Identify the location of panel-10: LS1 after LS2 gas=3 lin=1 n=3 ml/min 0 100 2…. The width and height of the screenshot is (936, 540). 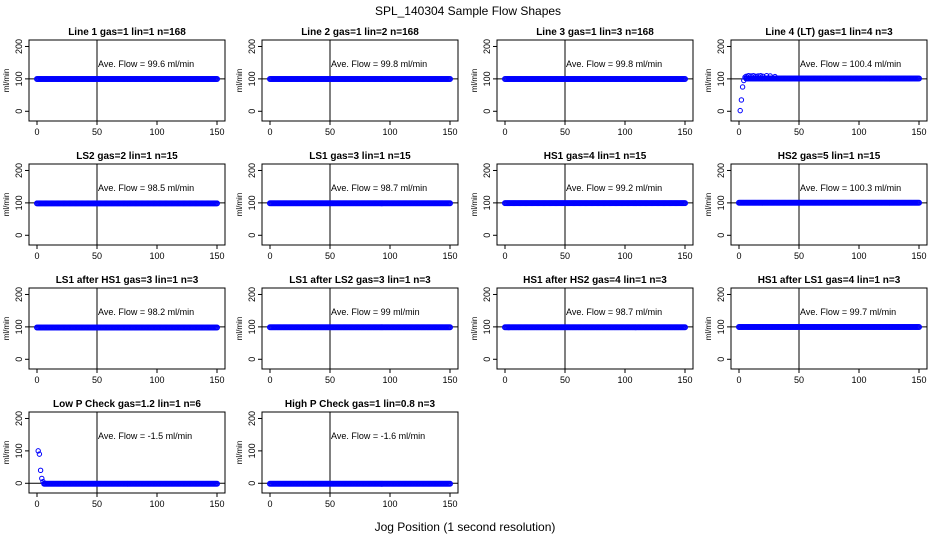
(347, 330).